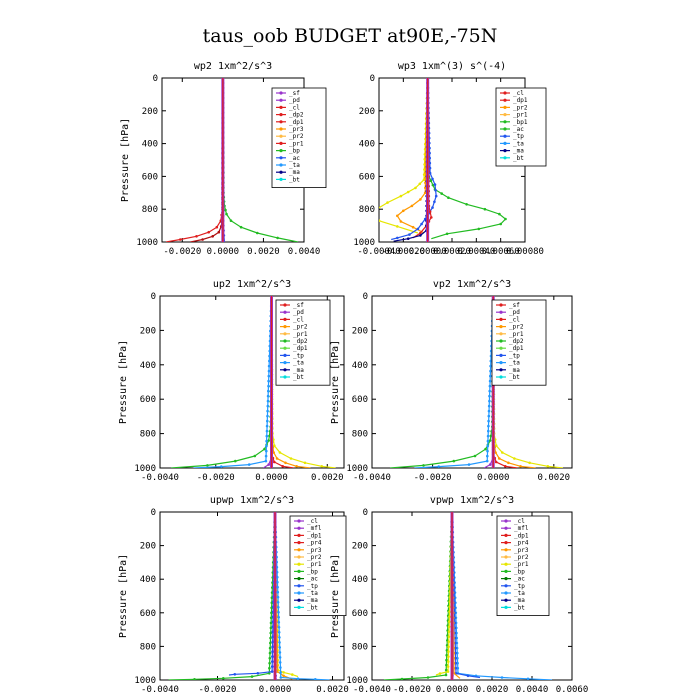  I want to click on x-tick-label: 0.00060, so click(501, 252).